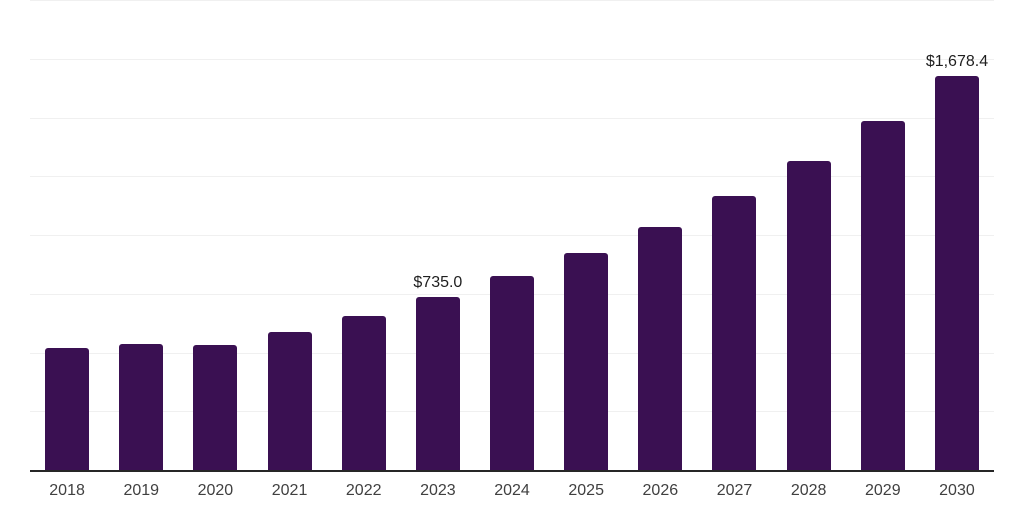 The image size is (1024, 512). Describe the element at coordinates (883, 490) in the screenshot. I see `x-tick-label-2029: 2029` at that location.